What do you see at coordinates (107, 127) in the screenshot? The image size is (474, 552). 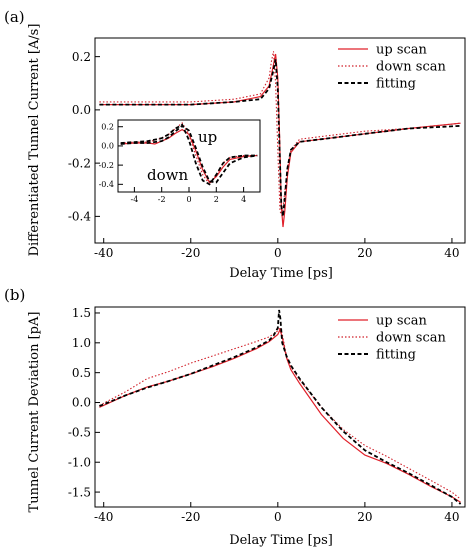 I see `inset-ytick-label: 0.2` at bounding box center [107, 127].